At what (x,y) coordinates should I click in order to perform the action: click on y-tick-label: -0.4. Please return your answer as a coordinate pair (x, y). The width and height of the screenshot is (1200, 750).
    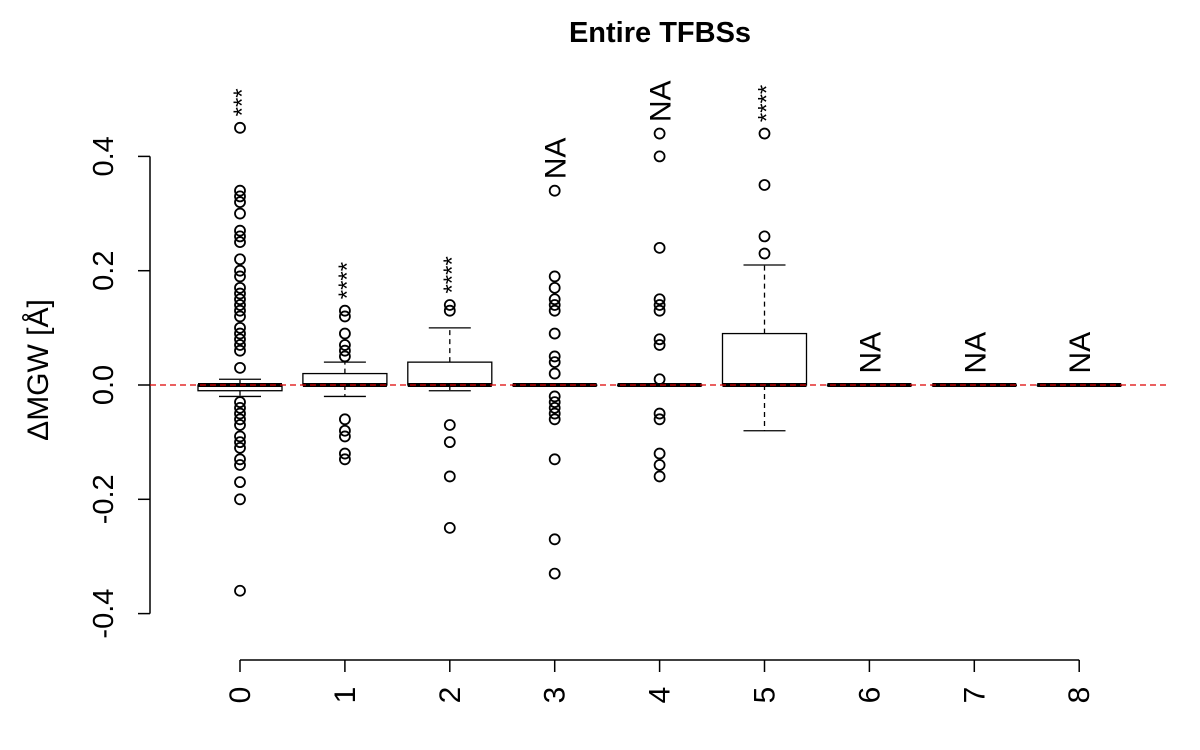
    Looking at the image, I should click on (104, 614).